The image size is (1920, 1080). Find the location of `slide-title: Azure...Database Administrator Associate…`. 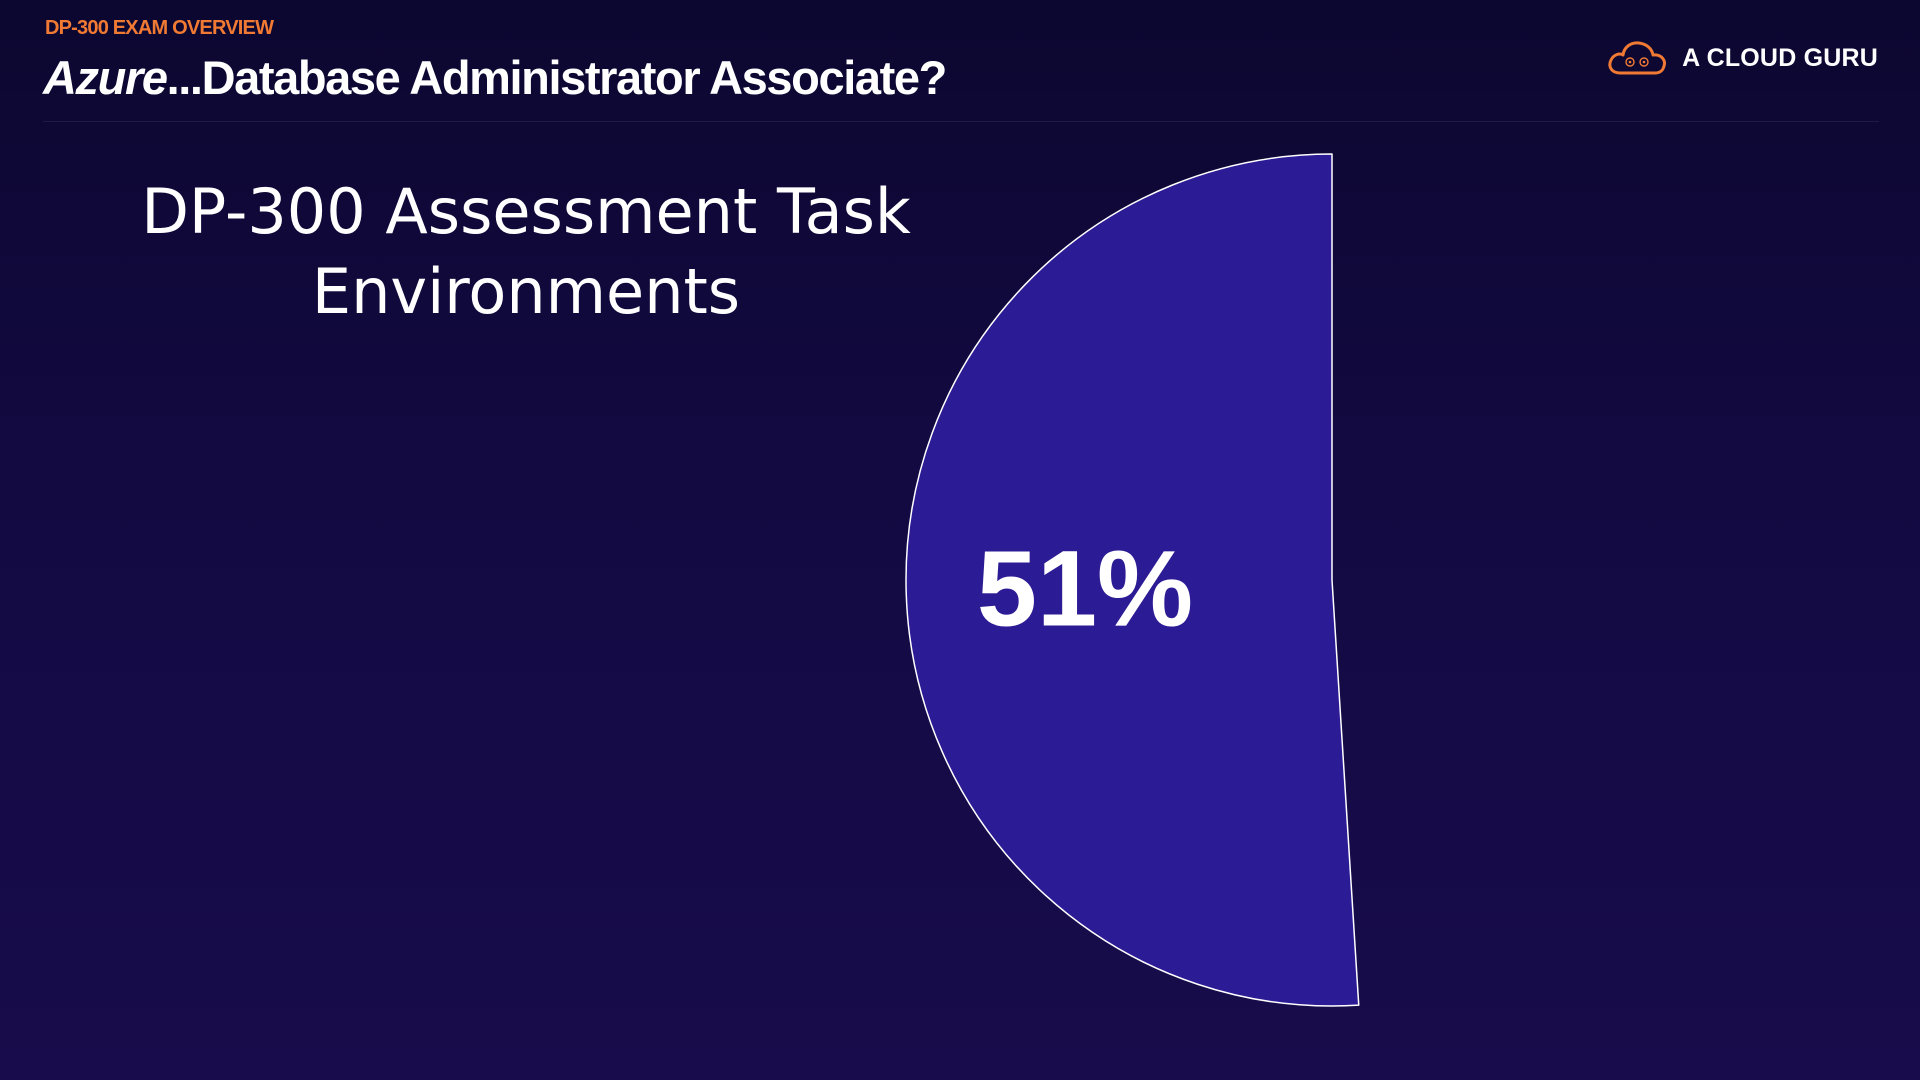

slide-title: Azure...Database Administrator Associate… is located at coordinates (495, 77).